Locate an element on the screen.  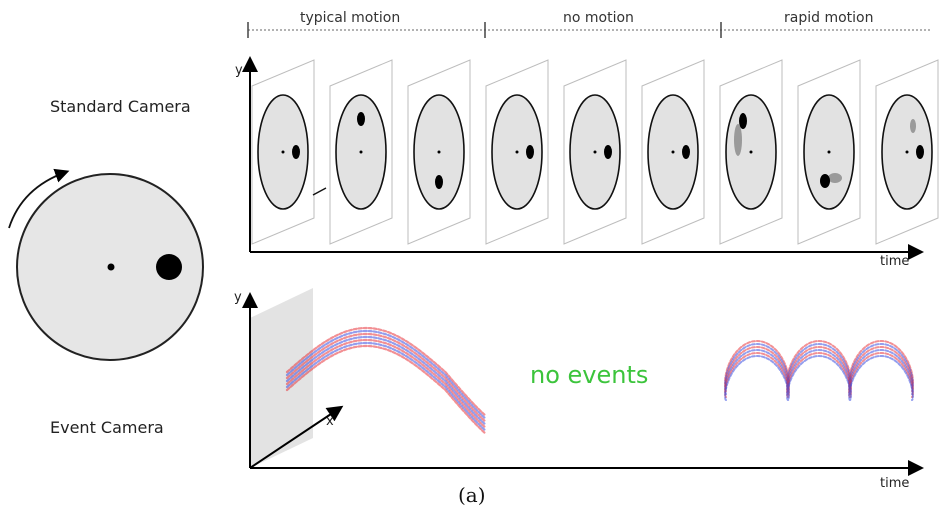
event-stream-rapid-motion is located at coordinates (819, 370).